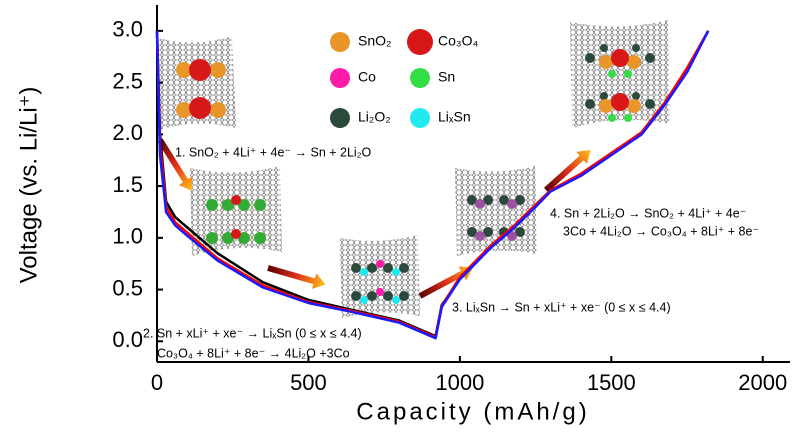  Describe the element at coordinates (561, 307) in the screenshot. I see `annotation: 3. LiₓSn → Sn + xLi⁺ + xe⁻ (0 ≤ x ≤ 4.4)` at that location.